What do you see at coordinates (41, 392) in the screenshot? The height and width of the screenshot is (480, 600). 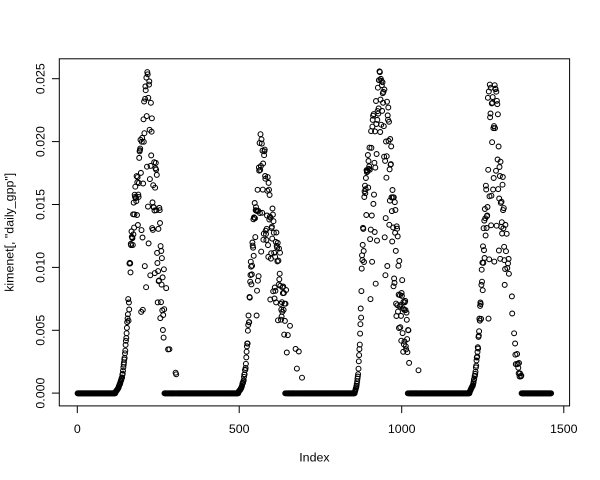 I see `svg-text: 0.000` at bounding box center [41, 392].